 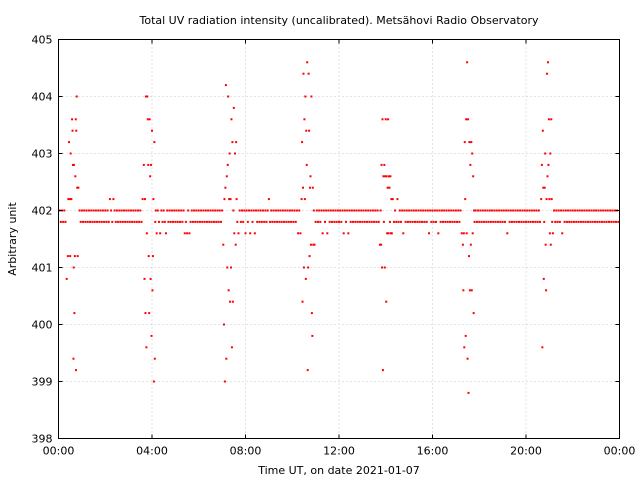 What do you see at coordinates (152, 451) in the screenshot?
I see `x-tick-label: 04:00` at bounding box center [152, 451].